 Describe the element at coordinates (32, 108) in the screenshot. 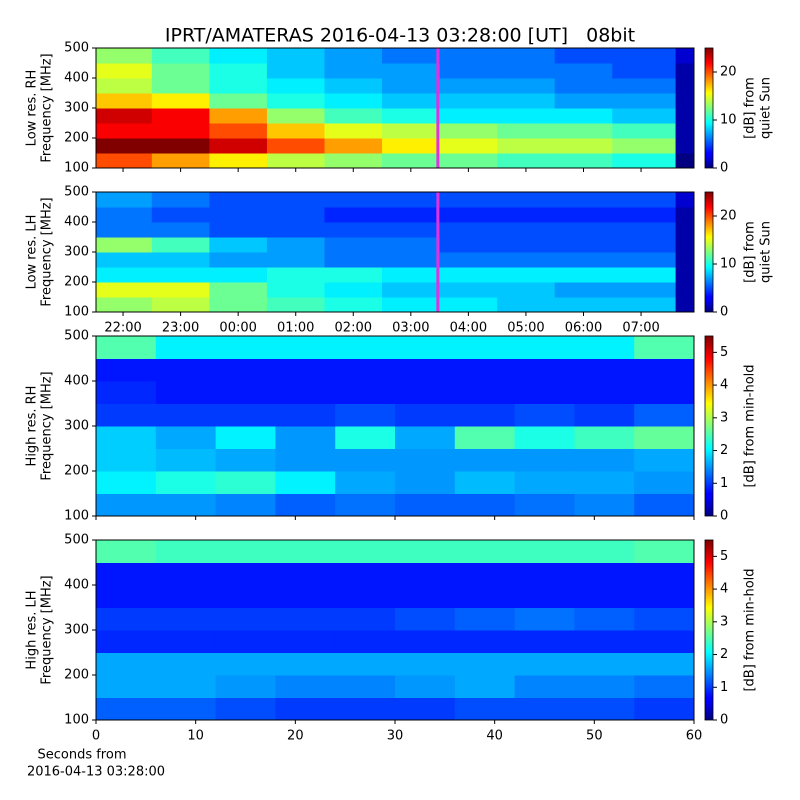

I see `y-axis-label: Low res. RH` at that location.